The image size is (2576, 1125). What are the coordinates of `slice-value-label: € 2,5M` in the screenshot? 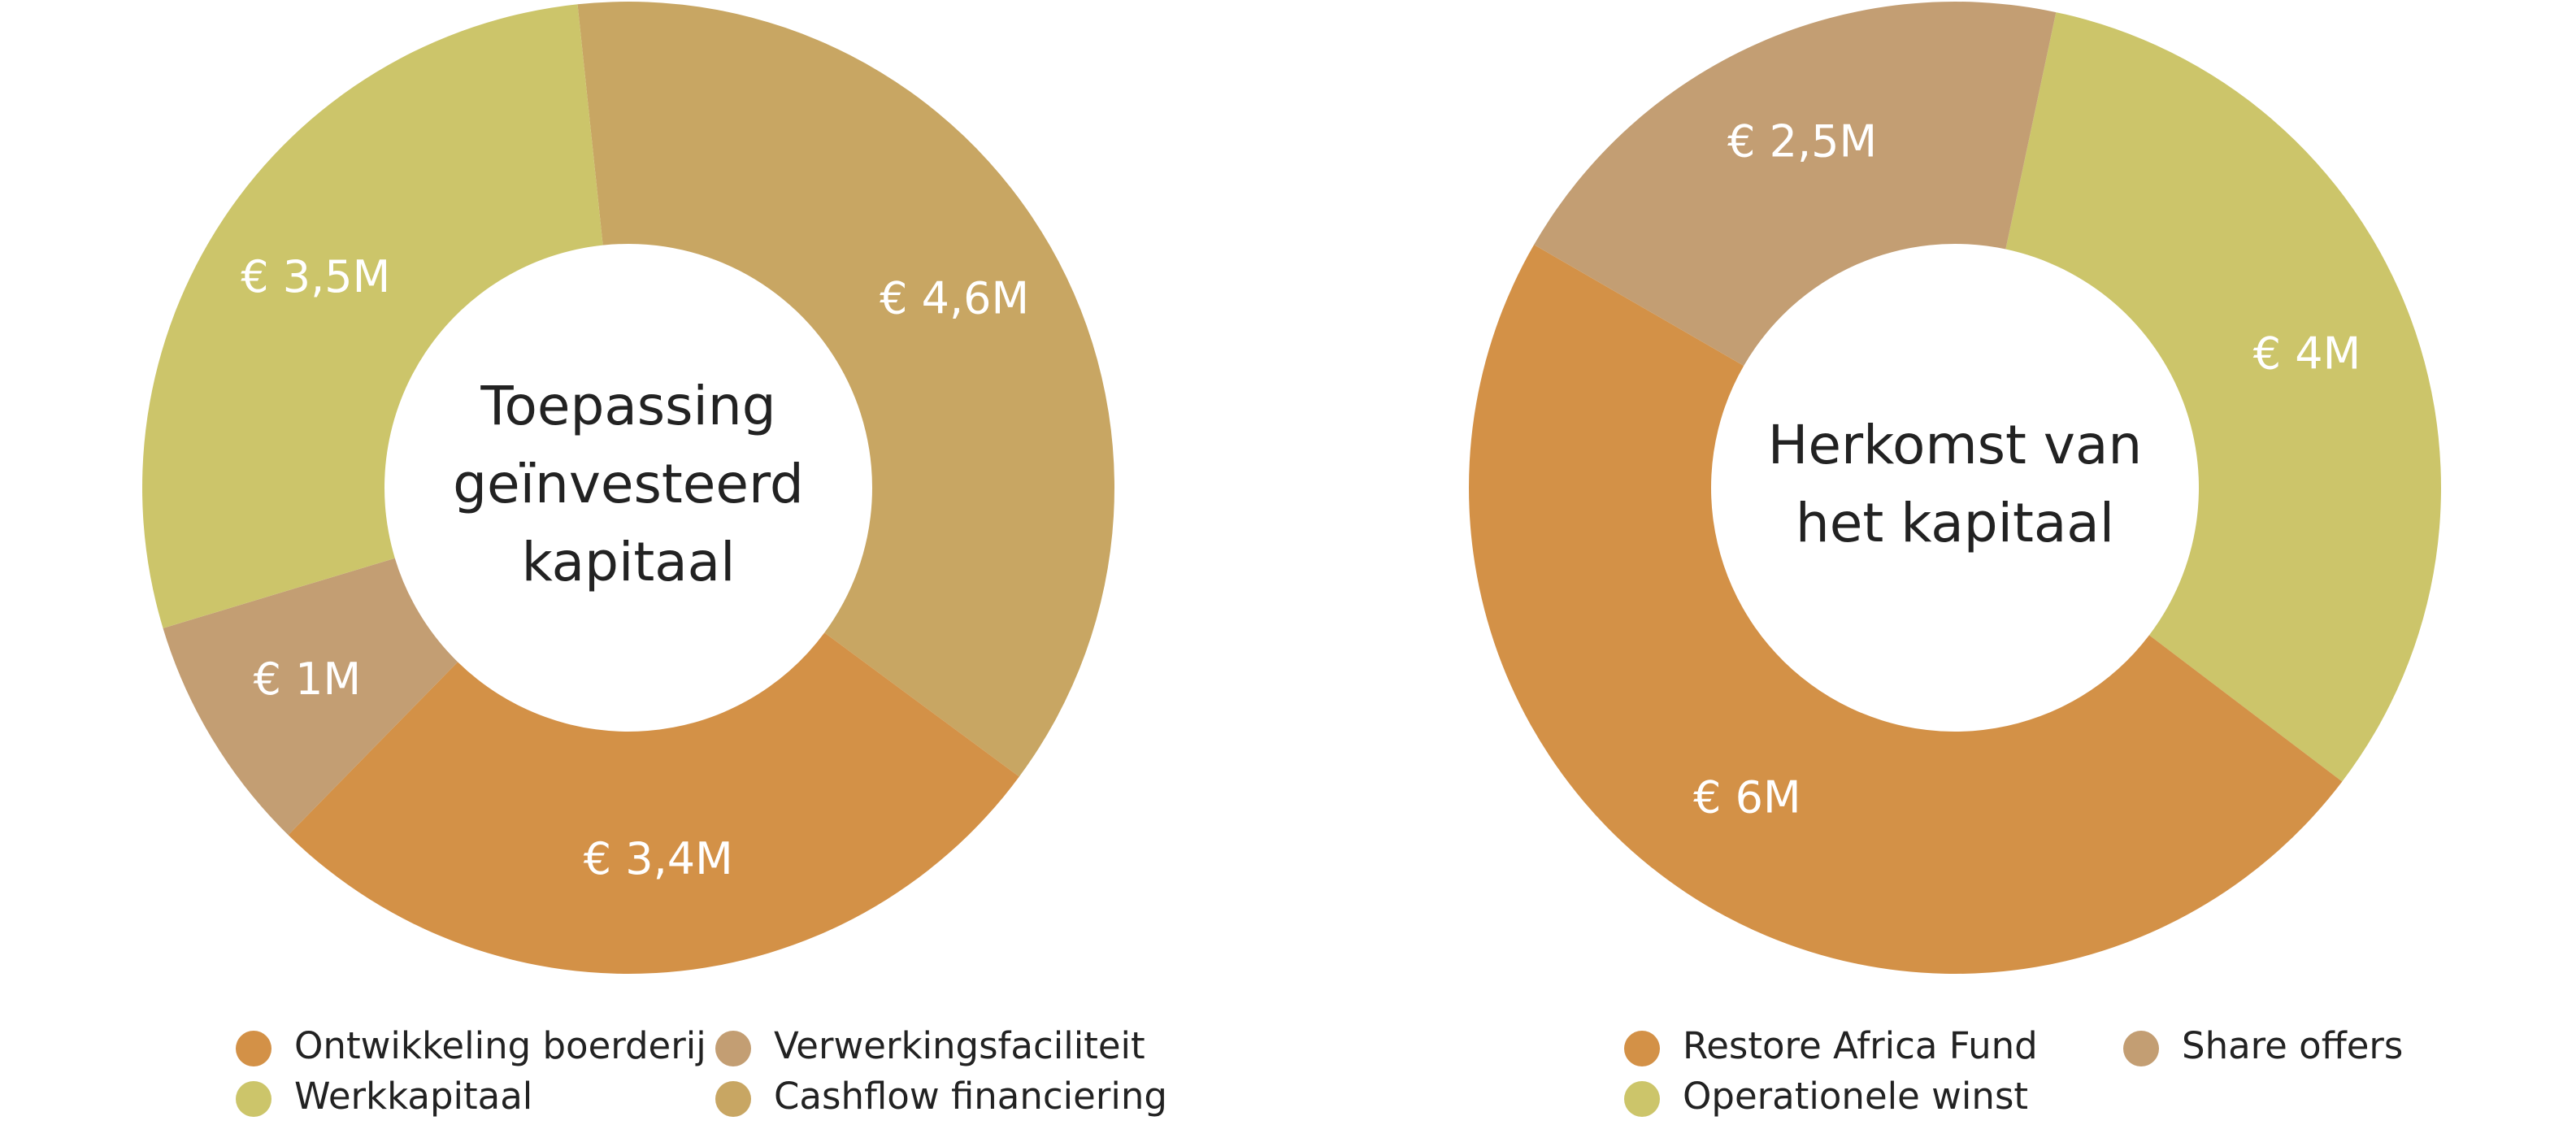 It's located at (1802, 142).